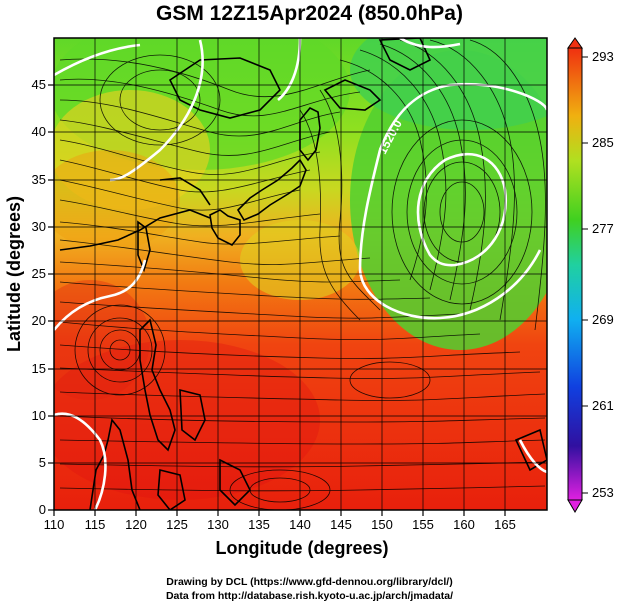 The width and height of the screenshot is (619, 605). I want to click on x-tick-label: 140, so click(300, 524).